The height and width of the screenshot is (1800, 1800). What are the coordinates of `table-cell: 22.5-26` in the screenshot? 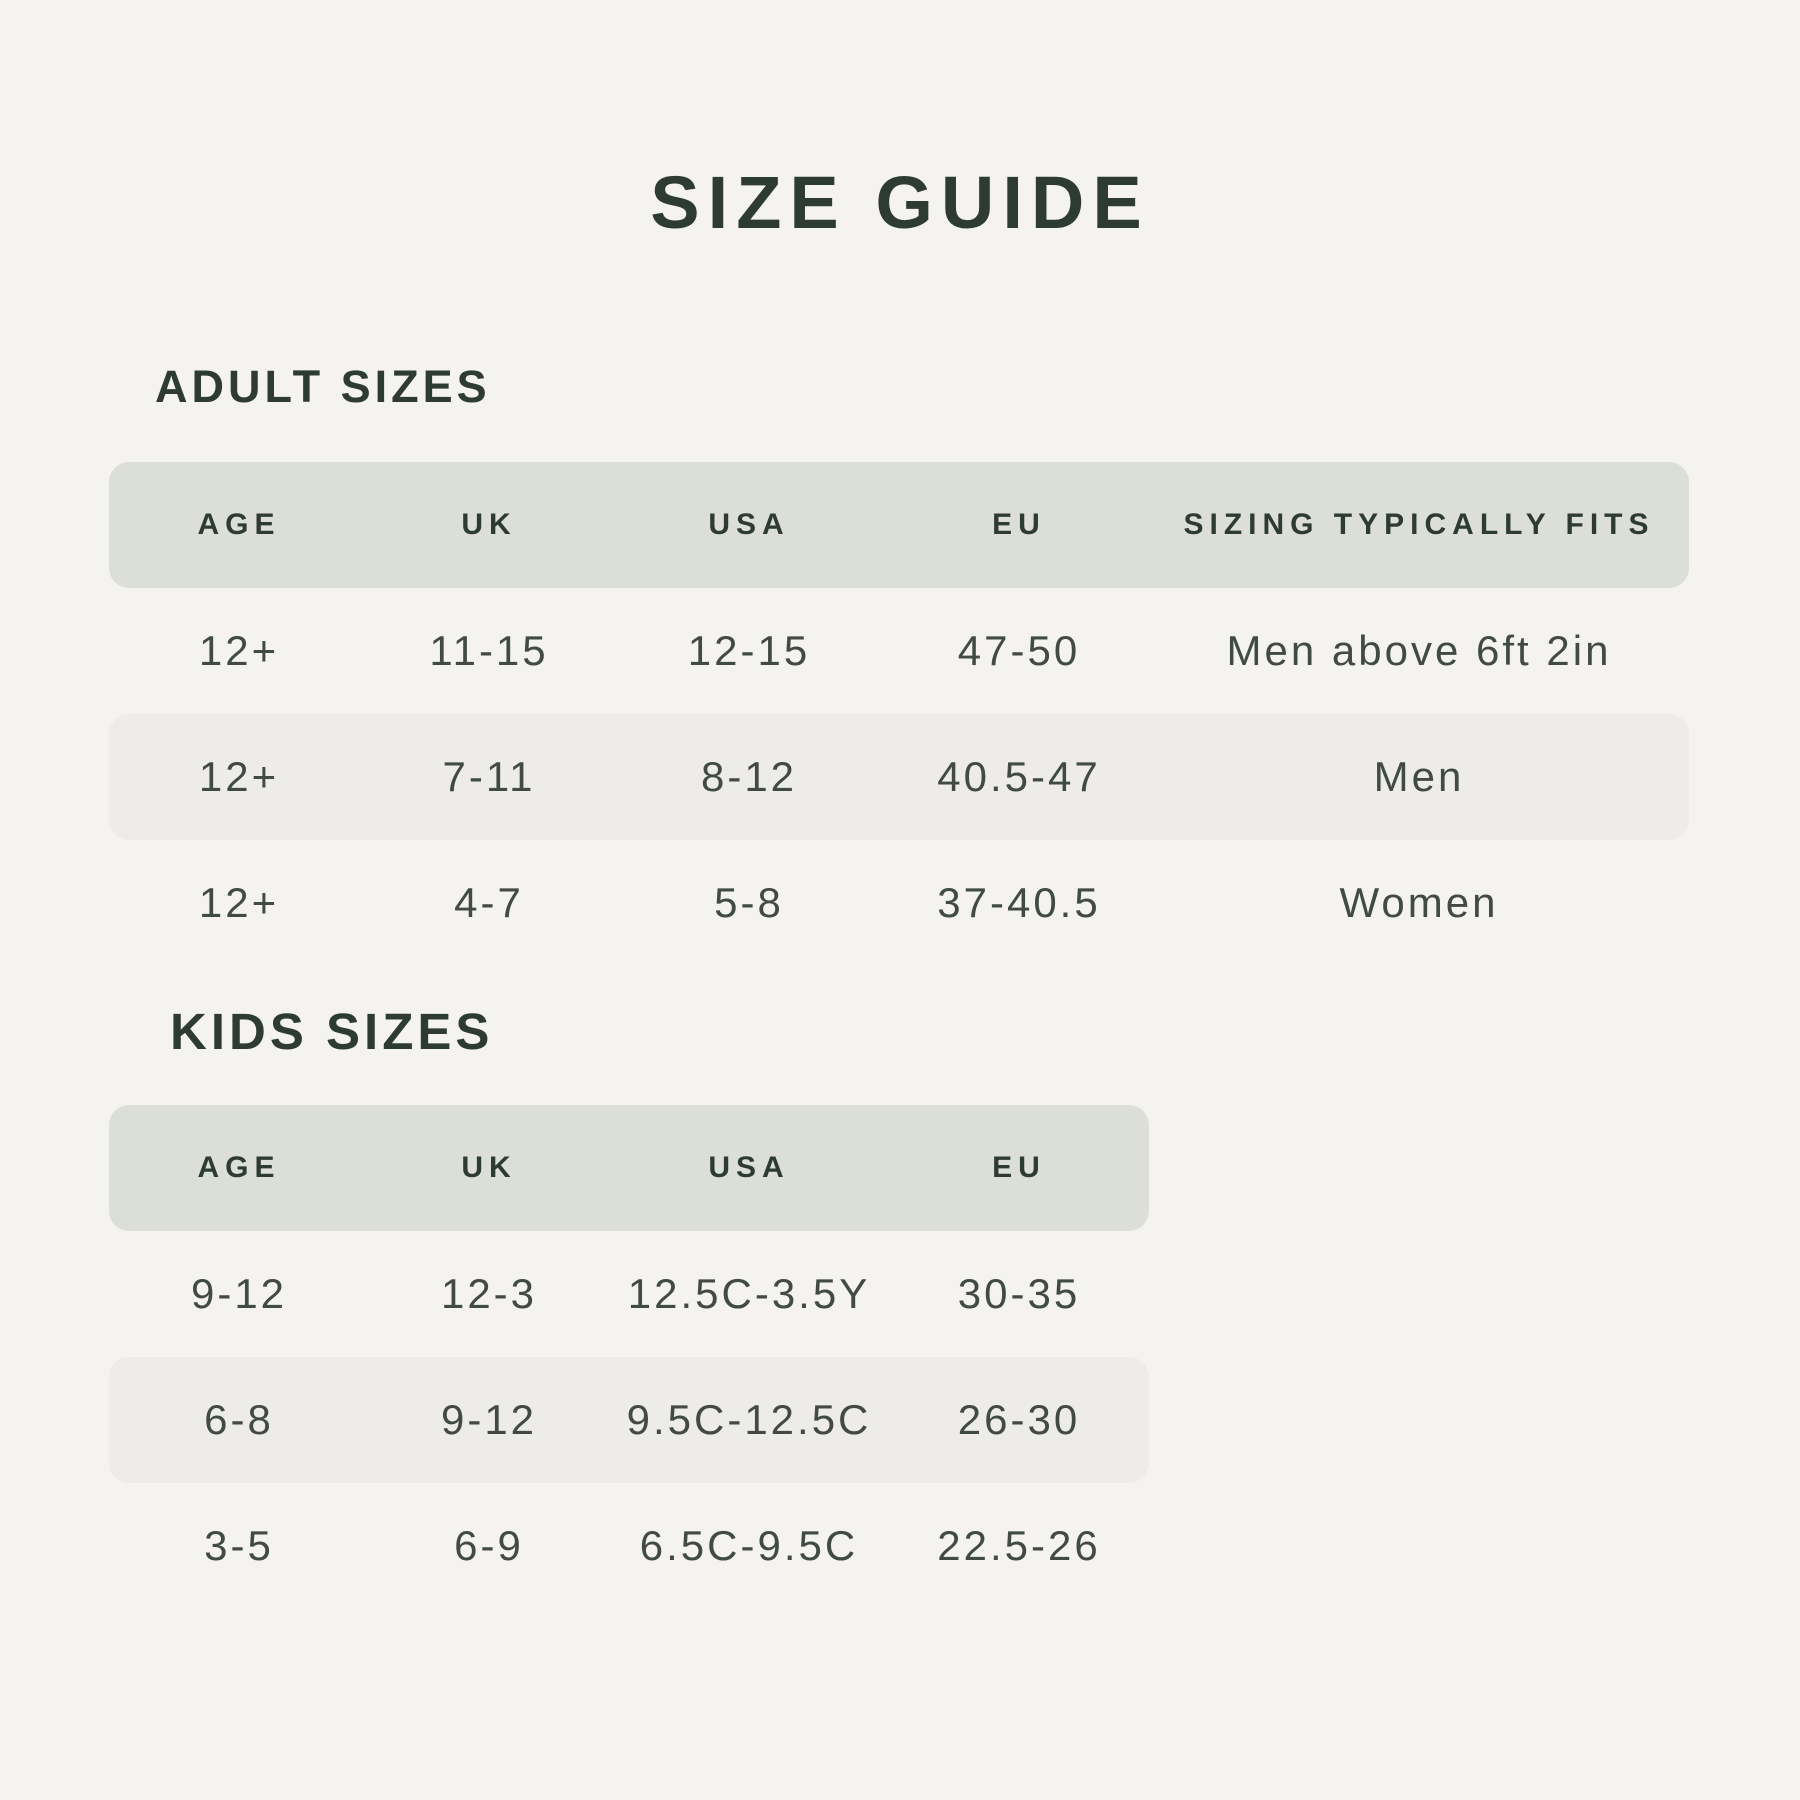 It's located at (1019, 1545).